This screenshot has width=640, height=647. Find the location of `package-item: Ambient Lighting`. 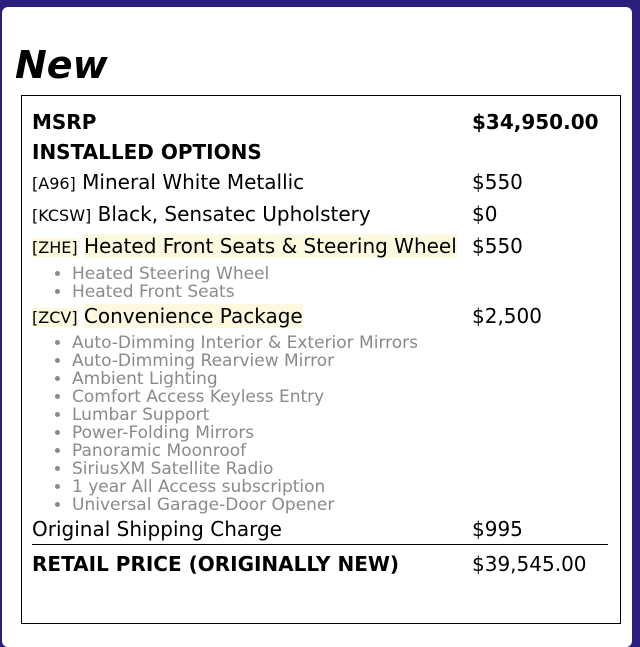

package-item: Ambient Lighting is located at coordinates (341, 379).